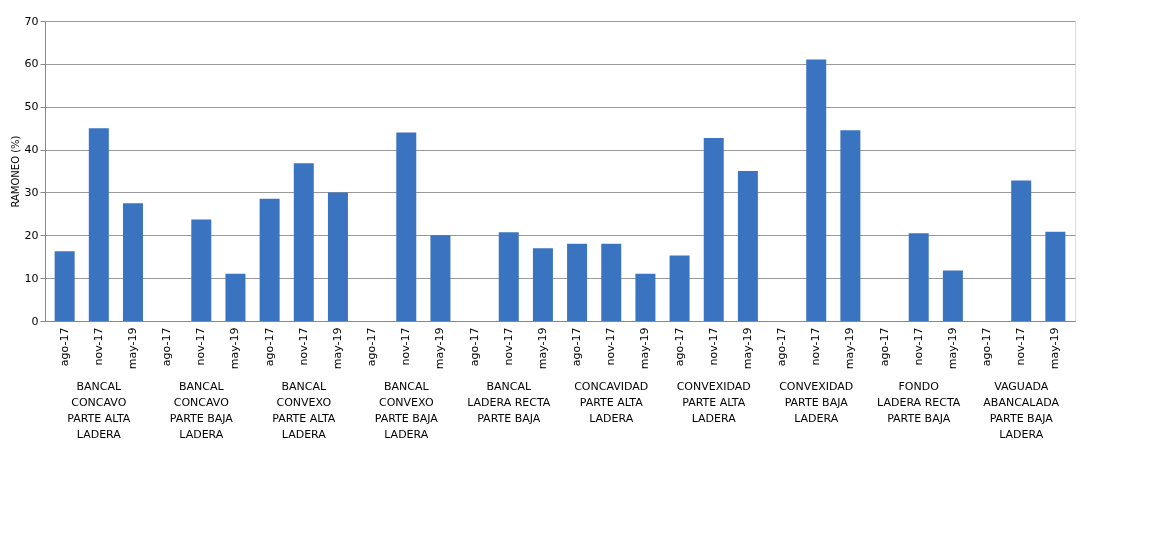  Describe the element at coordinates (99, 410) in the screenshot. I see `text: BANCAL CONCAVO PARTE ALTA LADERA` at that location.